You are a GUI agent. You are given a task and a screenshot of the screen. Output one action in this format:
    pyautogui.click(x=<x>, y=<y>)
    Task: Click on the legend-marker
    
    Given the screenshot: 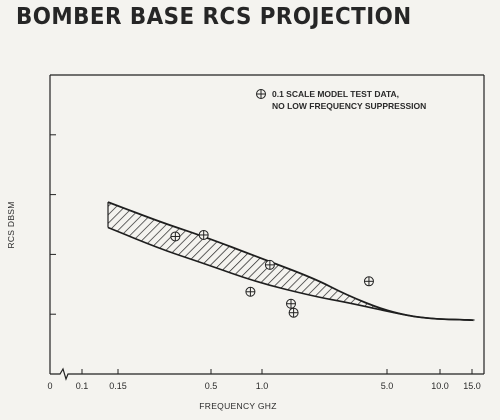 What is the action you would take?
    pyautogui.click(x=261, y=94)
    